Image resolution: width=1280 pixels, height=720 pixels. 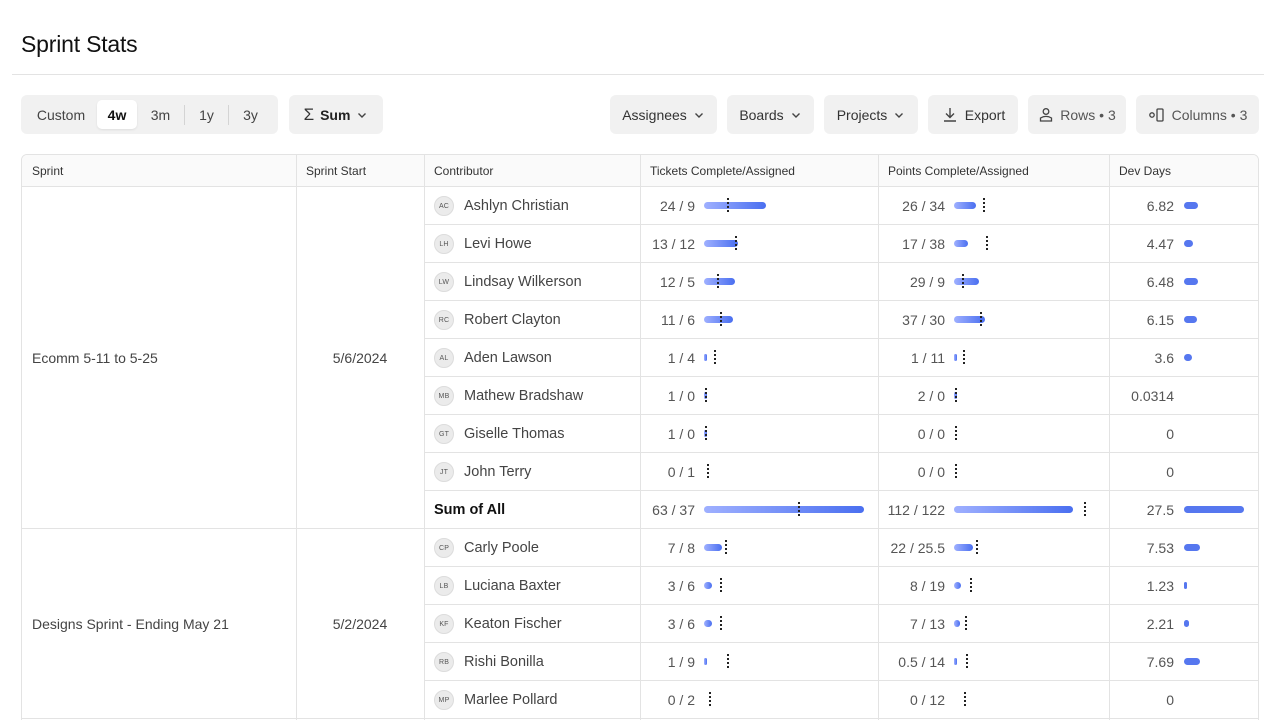 What do you see at coordinates (508, 358) in the screenshot?
I see `contributor-name: Aden Lawson` at bounding box center [508, 358].